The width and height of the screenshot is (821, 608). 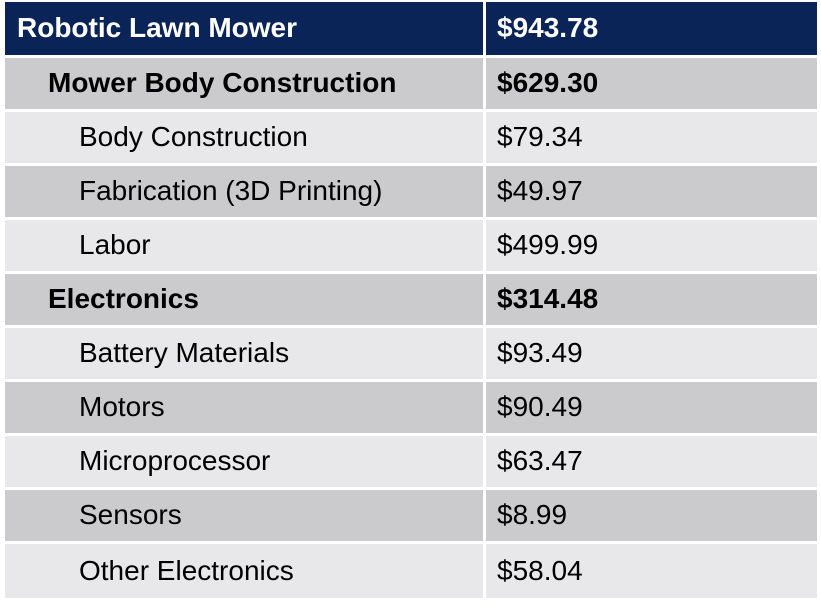 I want to click on table-row: Other Electronics $58.04, so click(x=411, y=570).